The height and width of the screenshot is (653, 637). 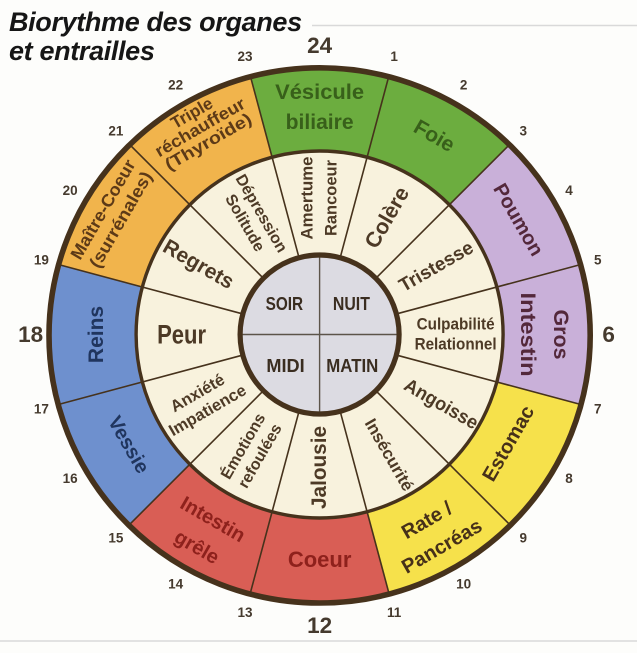 I want to click on svg-text: Reins, so click(x=96, y=334).